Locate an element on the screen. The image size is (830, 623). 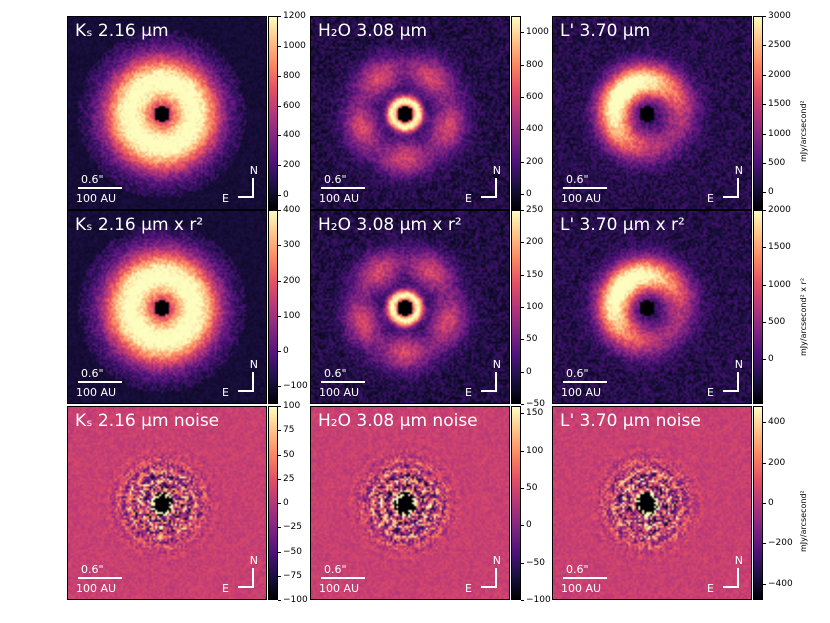
colorbar-tick-label: −75 is located at coordinates (292, 575).